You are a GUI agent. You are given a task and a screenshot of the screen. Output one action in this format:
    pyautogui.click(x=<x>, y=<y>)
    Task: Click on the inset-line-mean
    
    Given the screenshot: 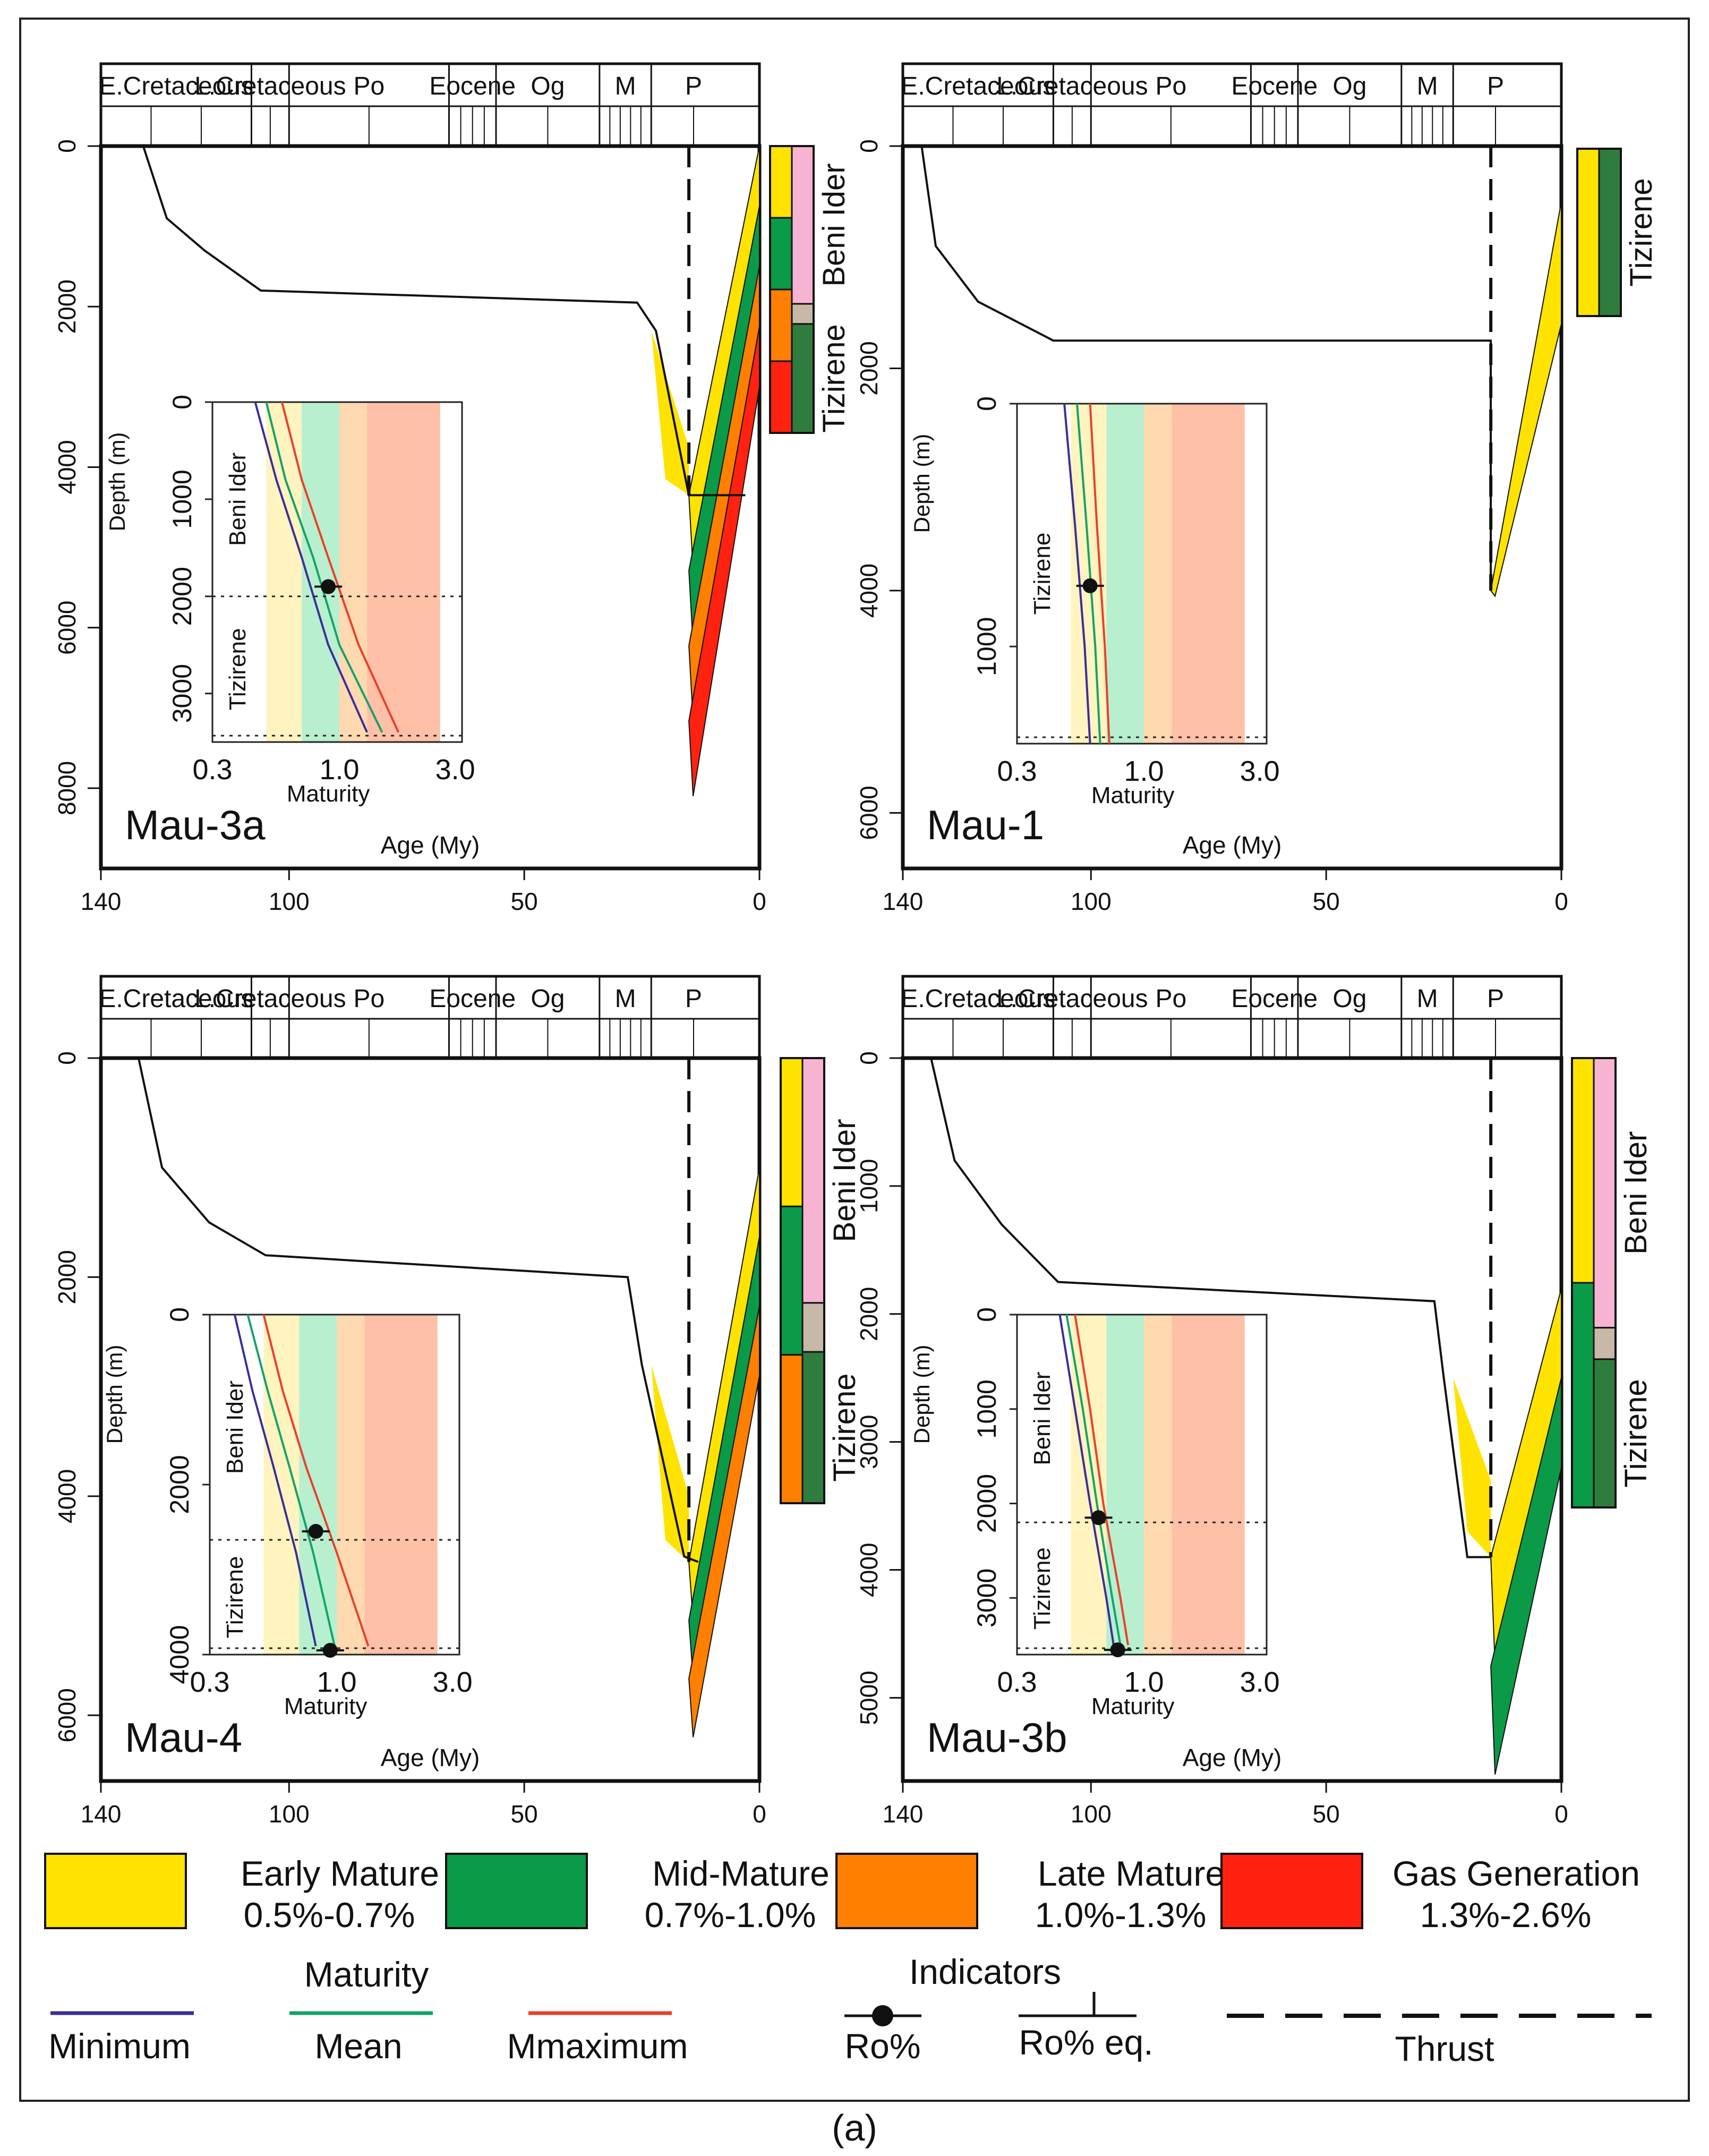 What is the action you would take?
    pyautogui.click(x=1094, y=1480)
    